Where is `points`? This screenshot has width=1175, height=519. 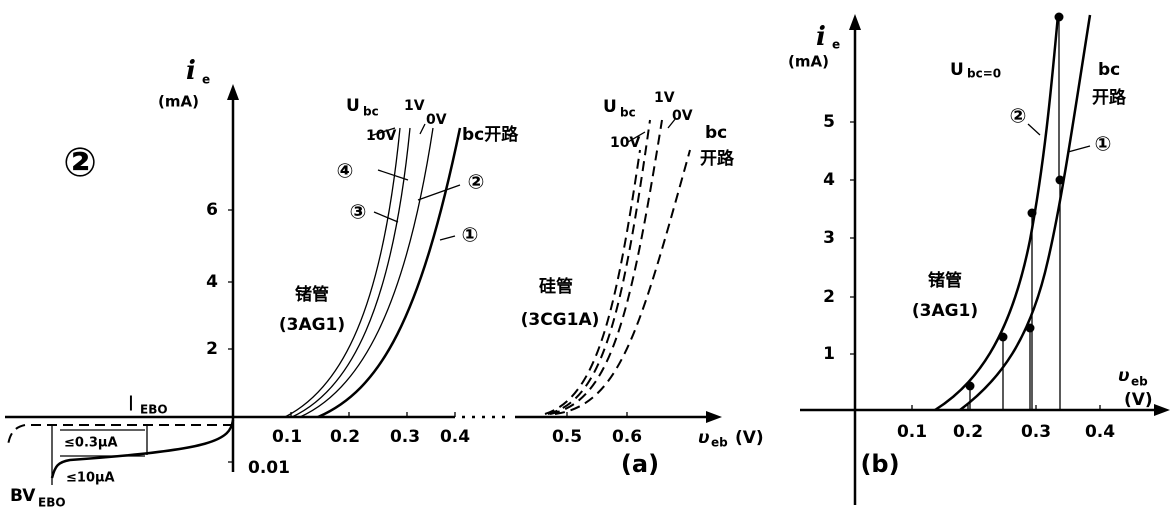
points is located at coordinates (1015, 201).